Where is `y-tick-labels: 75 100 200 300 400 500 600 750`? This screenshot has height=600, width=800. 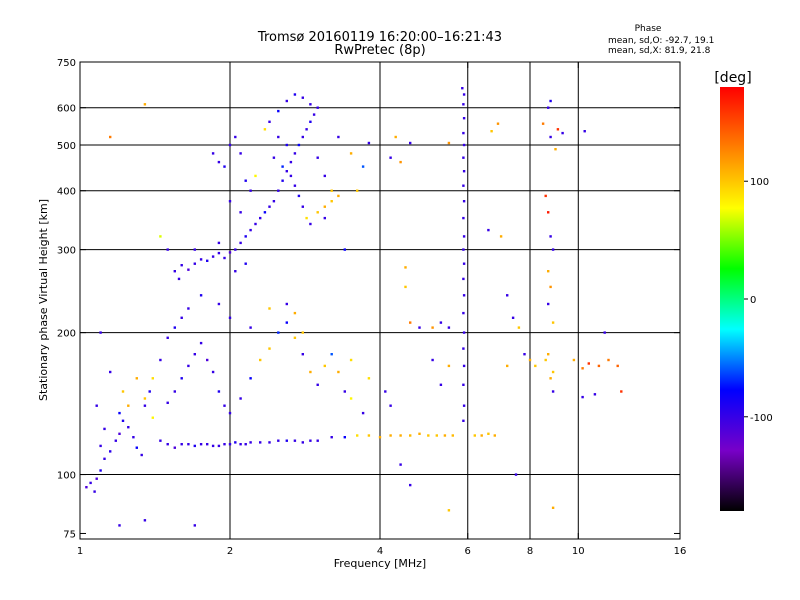
y-tick-labels: 75 100 200 300 400 500 600 750 is located at coordinates (66, 299).